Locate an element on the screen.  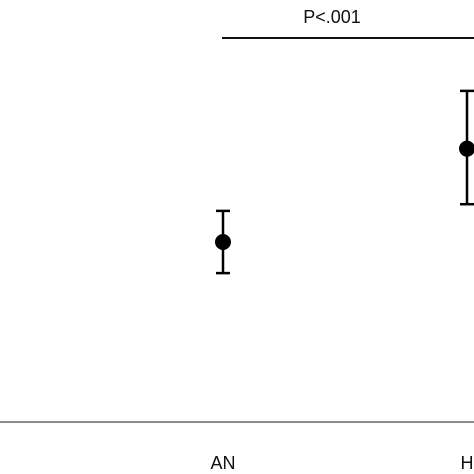
mean-point-h is located at coordinates (466, 148).